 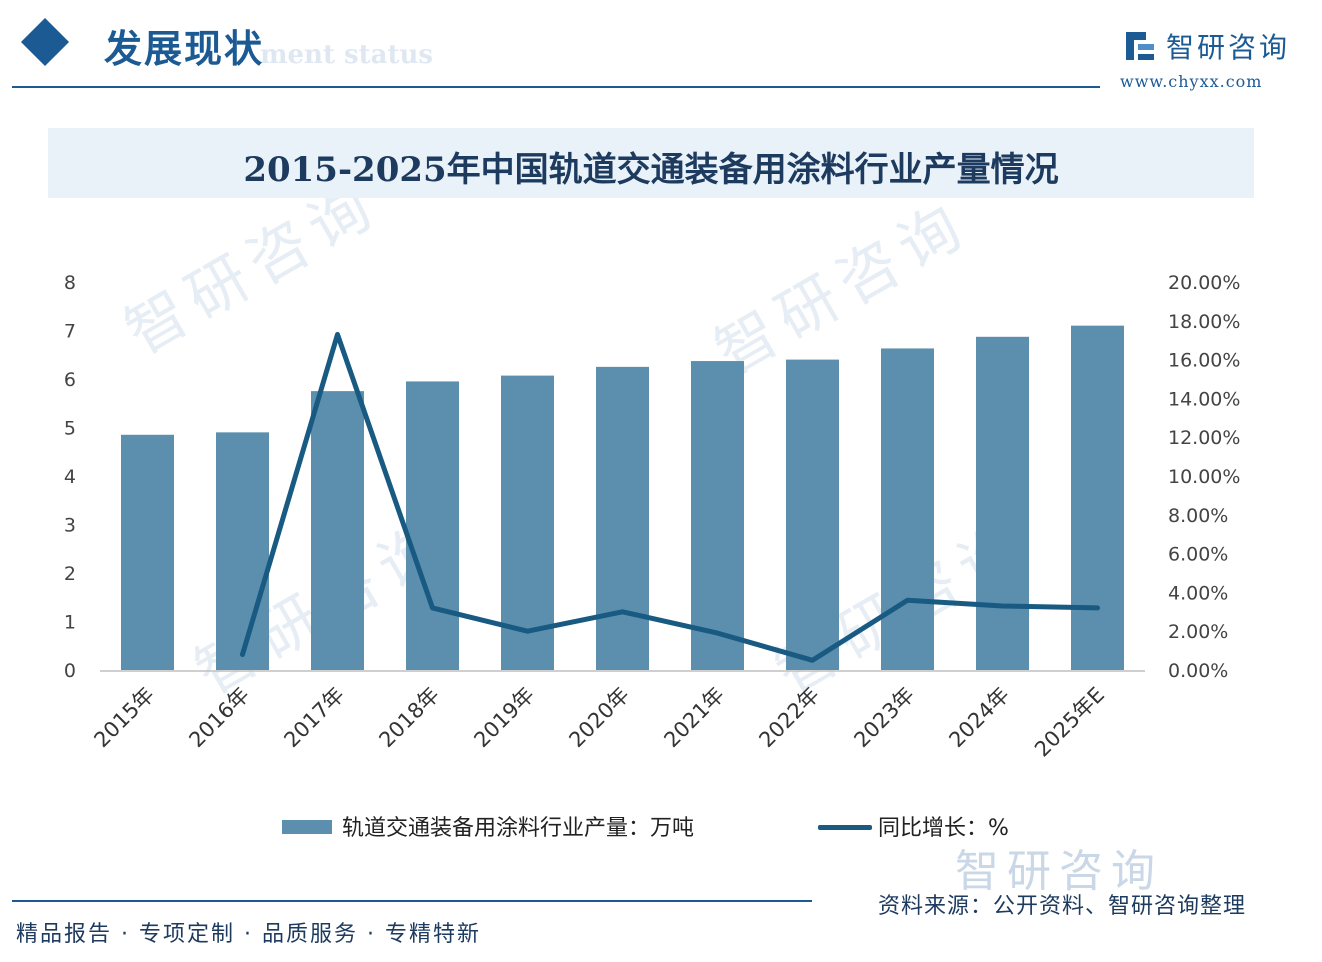 What do you see at coordinates (979, 718) in the screenshot?
I see `x-tick-label: 2024年` at bounding box center [979, 718].